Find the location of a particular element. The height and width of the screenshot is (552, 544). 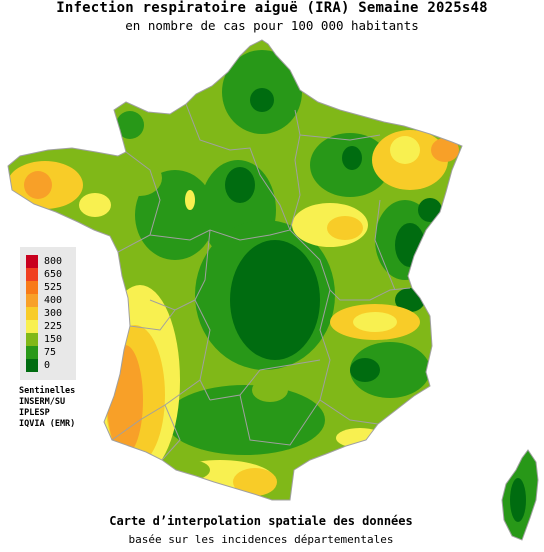

legend-label: 400 is located at coordinates (53, 300).